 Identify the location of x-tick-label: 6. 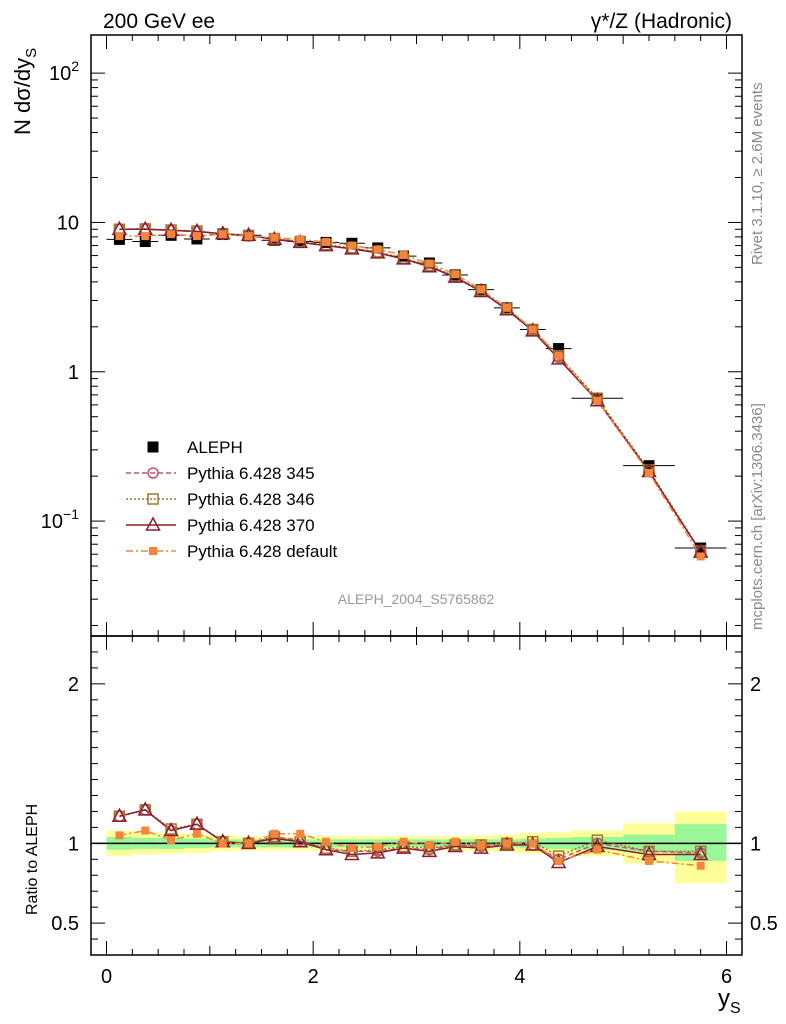
(726, 977).